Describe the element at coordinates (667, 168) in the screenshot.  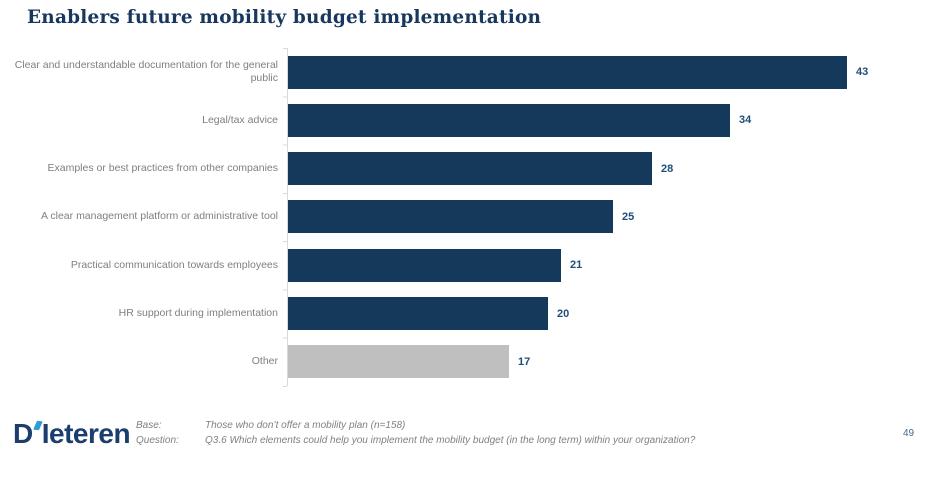
I see `value-label: 28` at that location.